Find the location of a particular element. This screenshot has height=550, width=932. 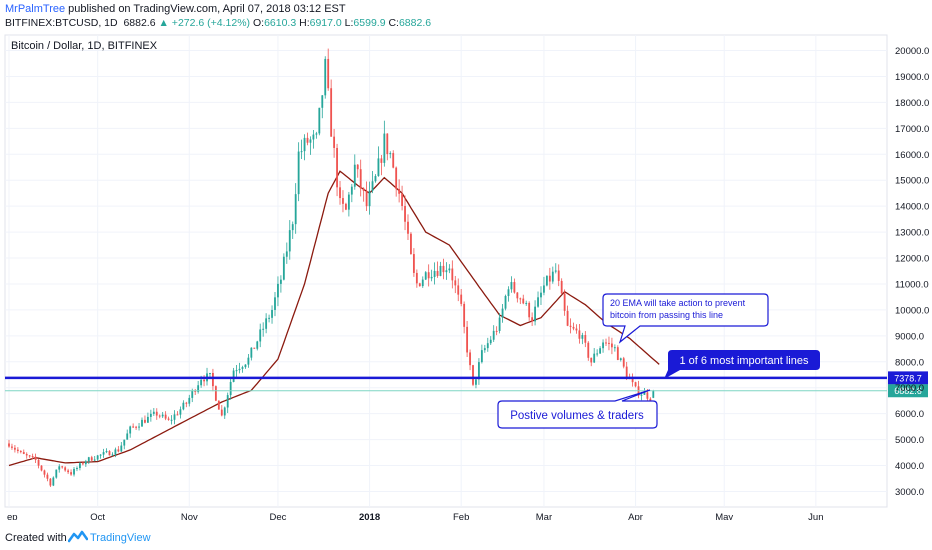

open-label: O: is located at coordinates (258, 23).